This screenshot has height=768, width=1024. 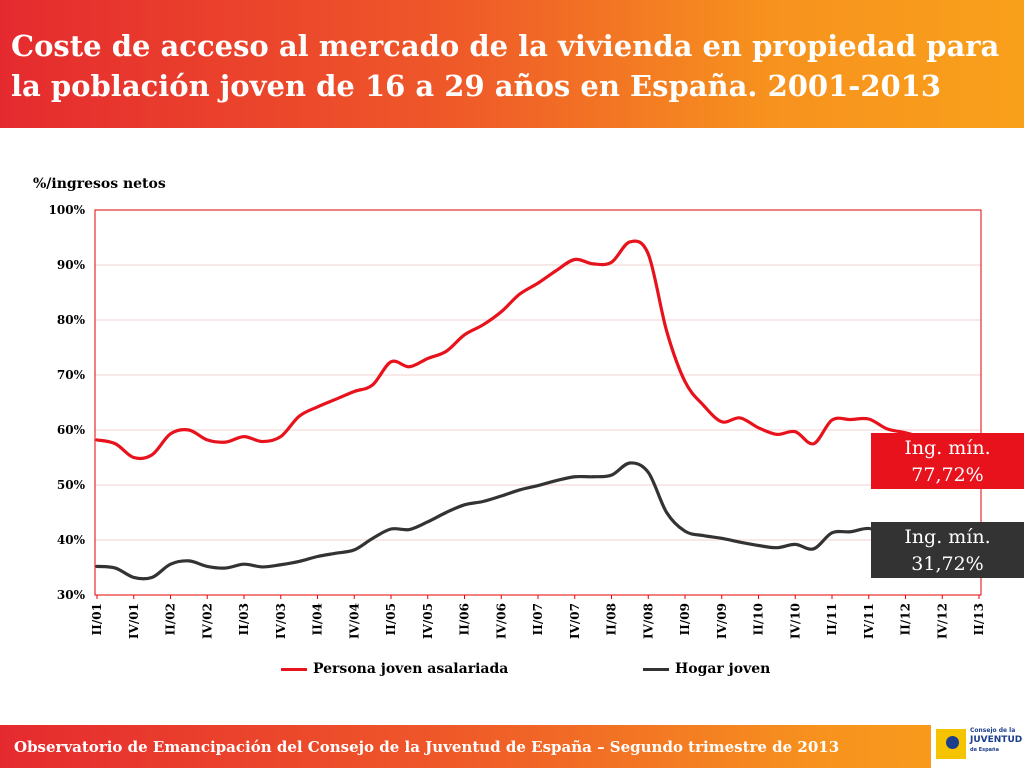 What do you see at coordinates (723, 669) in the screenshot?
I see `legend-label-hogar: Hogar joven` at bounding box center [723, 669].